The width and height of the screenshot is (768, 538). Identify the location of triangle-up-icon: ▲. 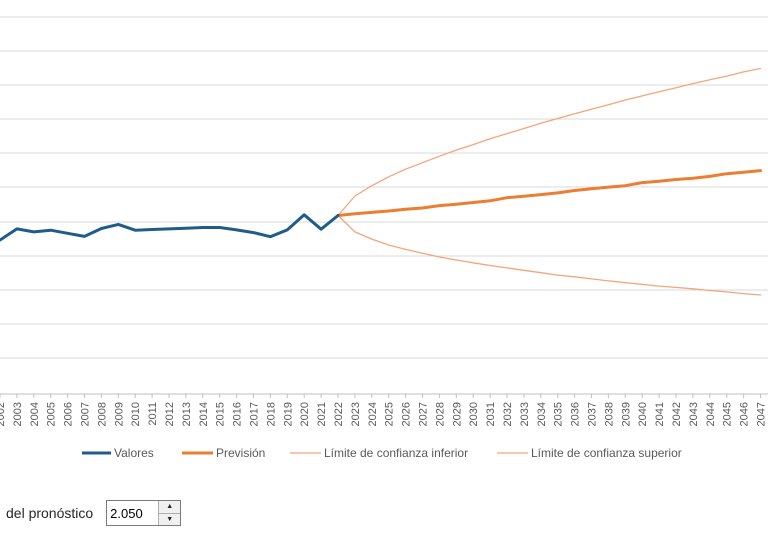
(170, 507).